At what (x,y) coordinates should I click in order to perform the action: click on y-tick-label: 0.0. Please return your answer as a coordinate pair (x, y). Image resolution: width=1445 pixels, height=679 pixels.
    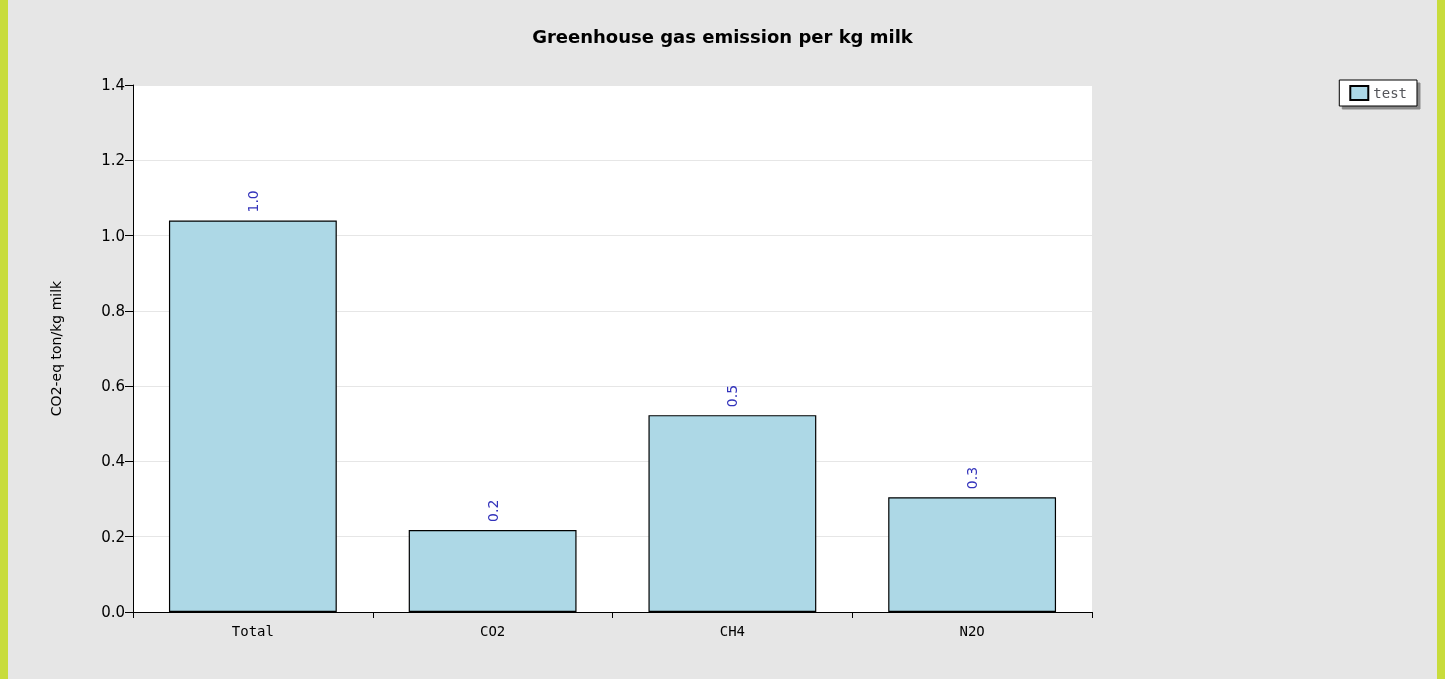
    Looking at the image, I should click on (113, 612).